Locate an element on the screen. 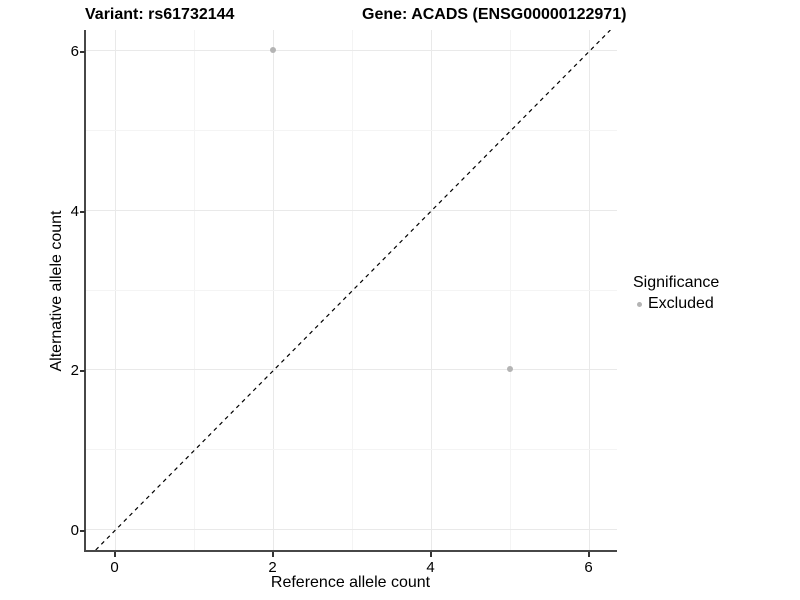 The width and height of the screenshot is (800, 600). y-tick-label-6: 6 is located at coordinates (74, 52).